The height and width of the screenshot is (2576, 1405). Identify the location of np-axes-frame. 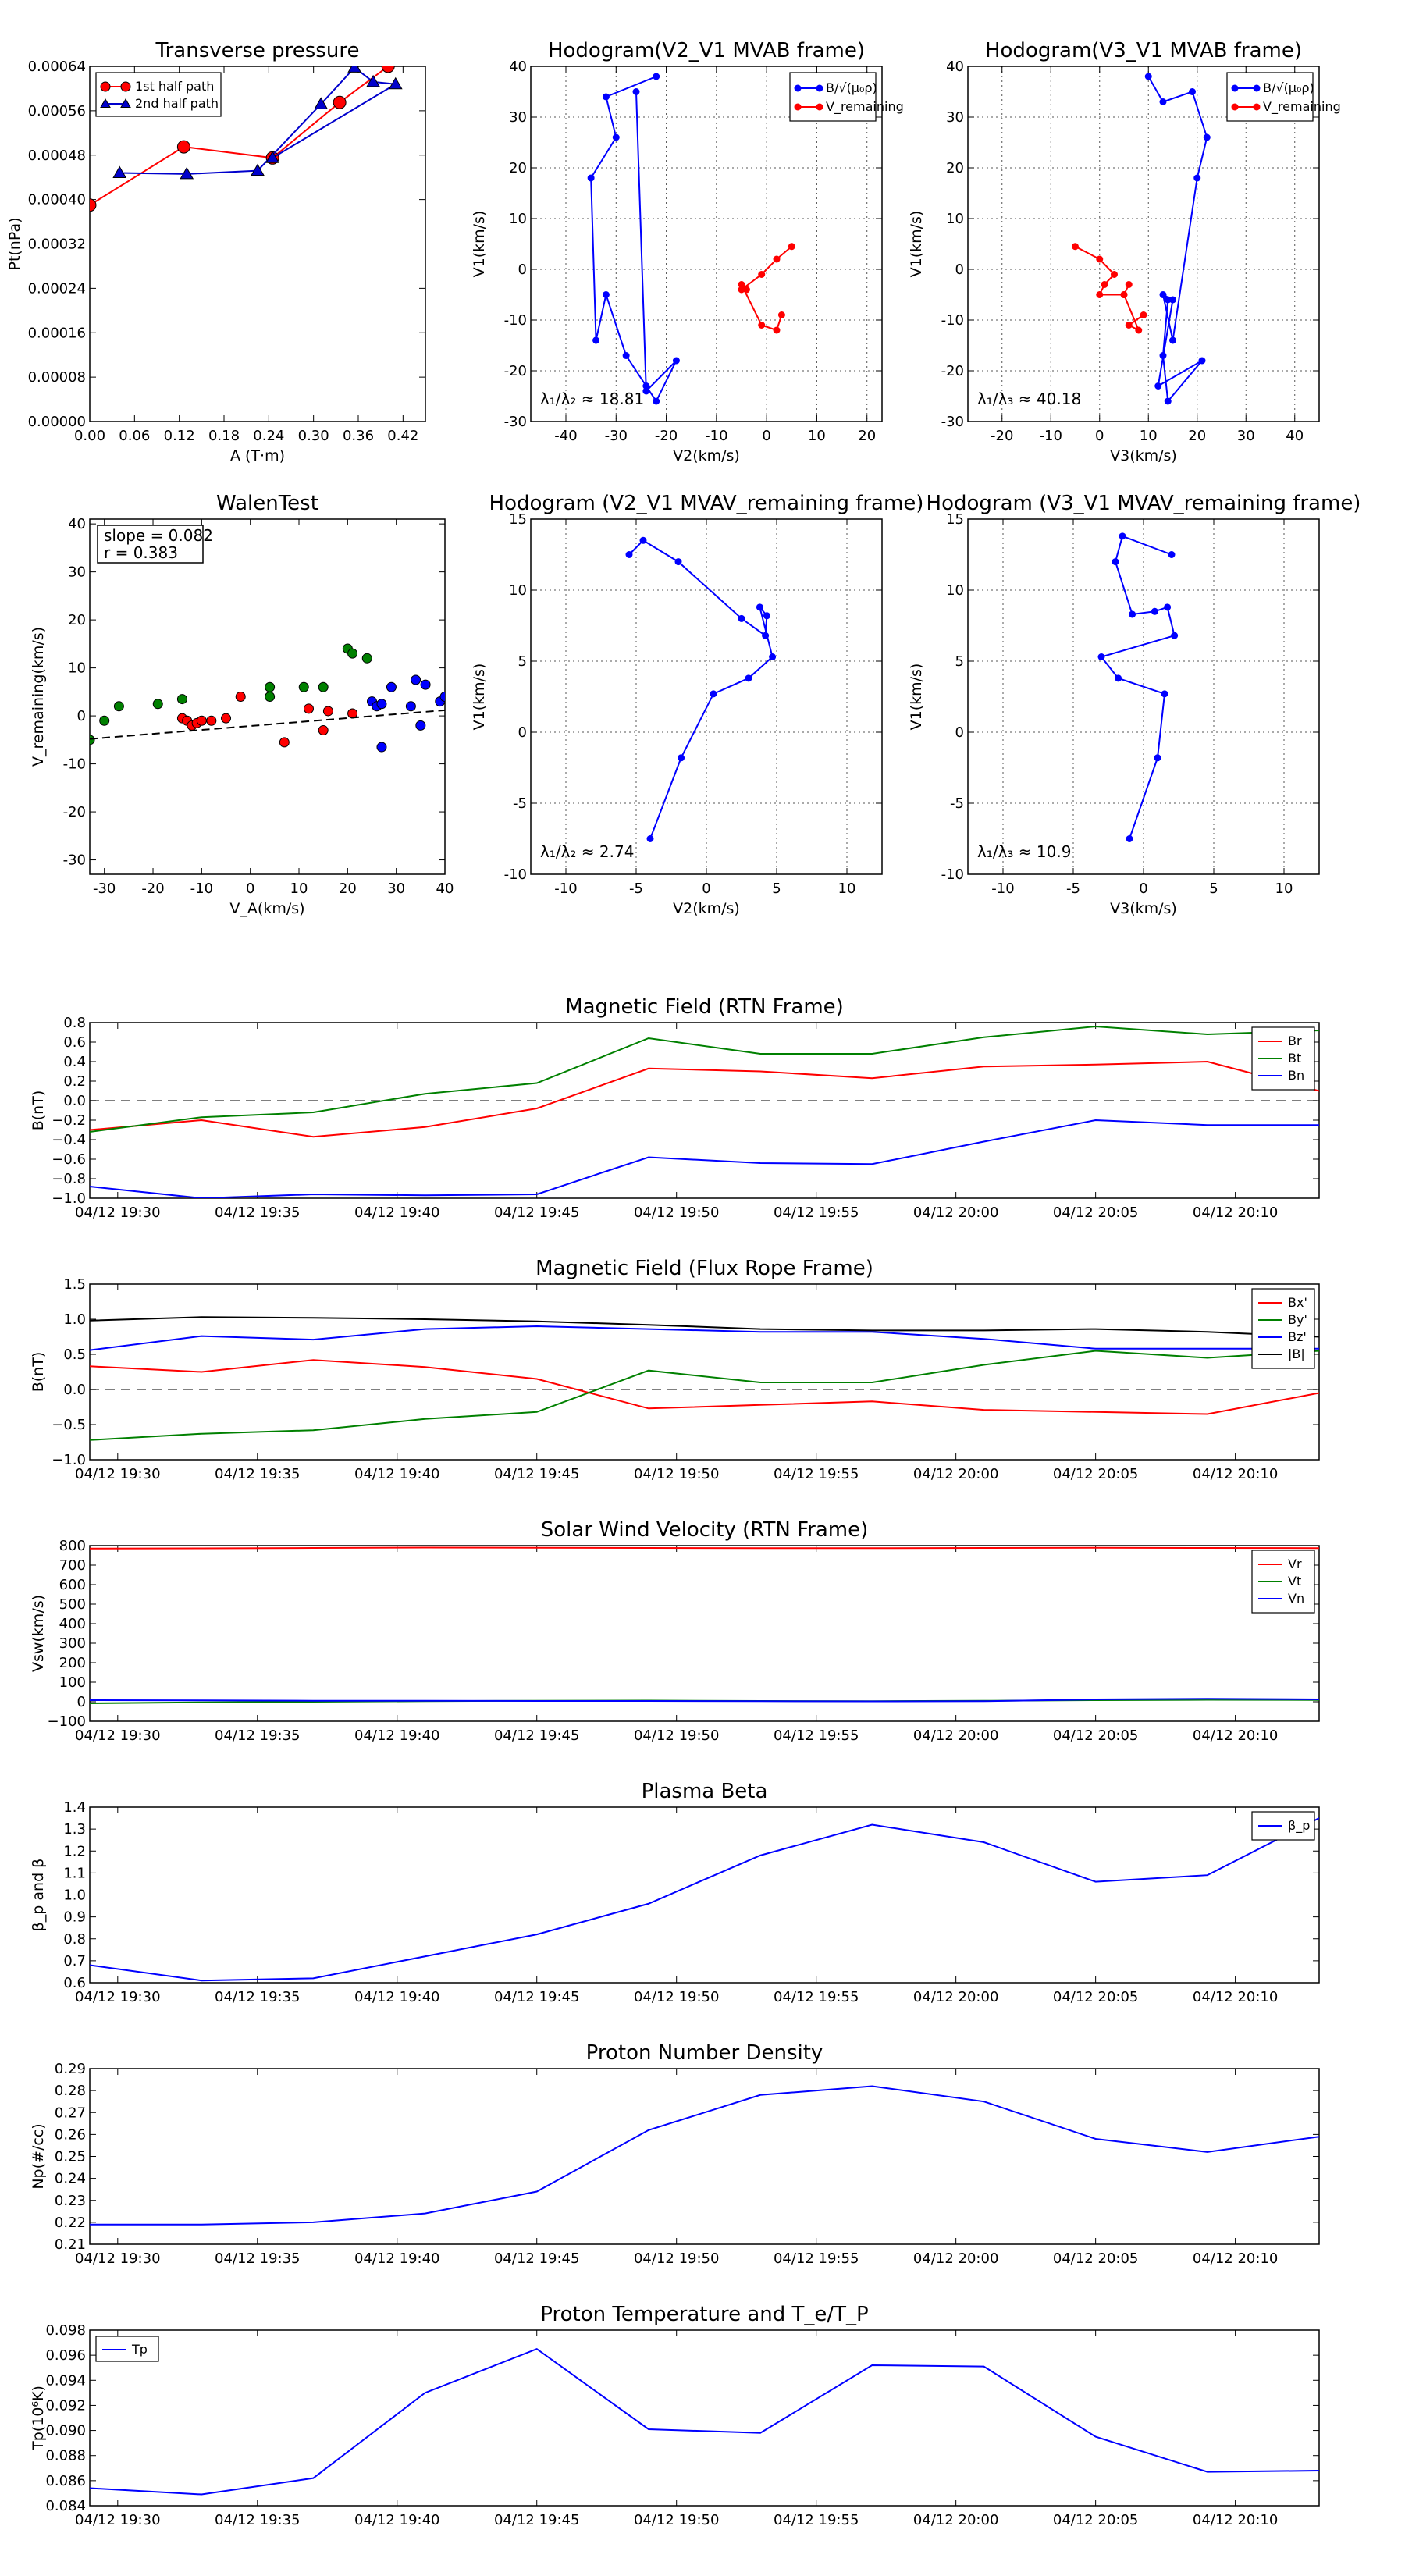
(705, 2156).